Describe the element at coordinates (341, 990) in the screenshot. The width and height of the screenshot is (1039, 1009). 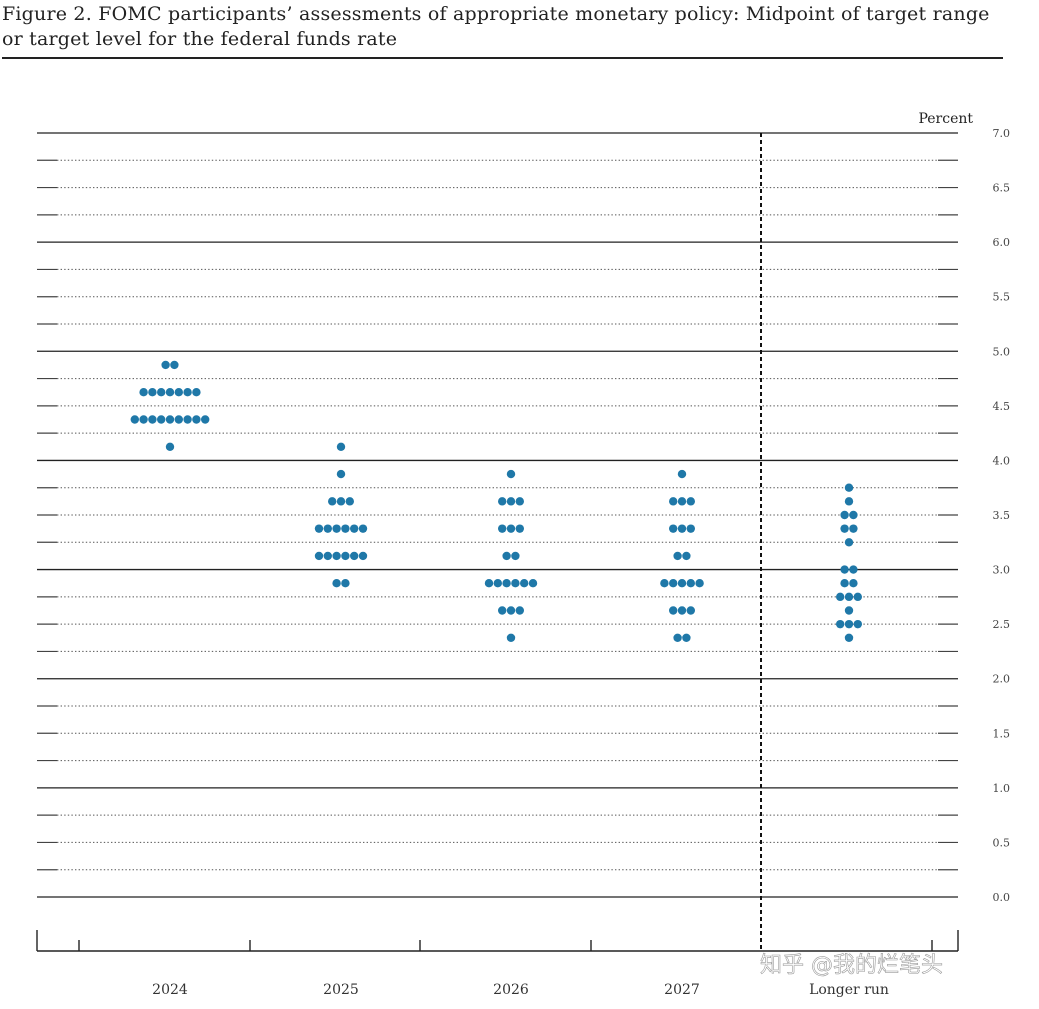
I see `x-tick-label: 2025` at that location.